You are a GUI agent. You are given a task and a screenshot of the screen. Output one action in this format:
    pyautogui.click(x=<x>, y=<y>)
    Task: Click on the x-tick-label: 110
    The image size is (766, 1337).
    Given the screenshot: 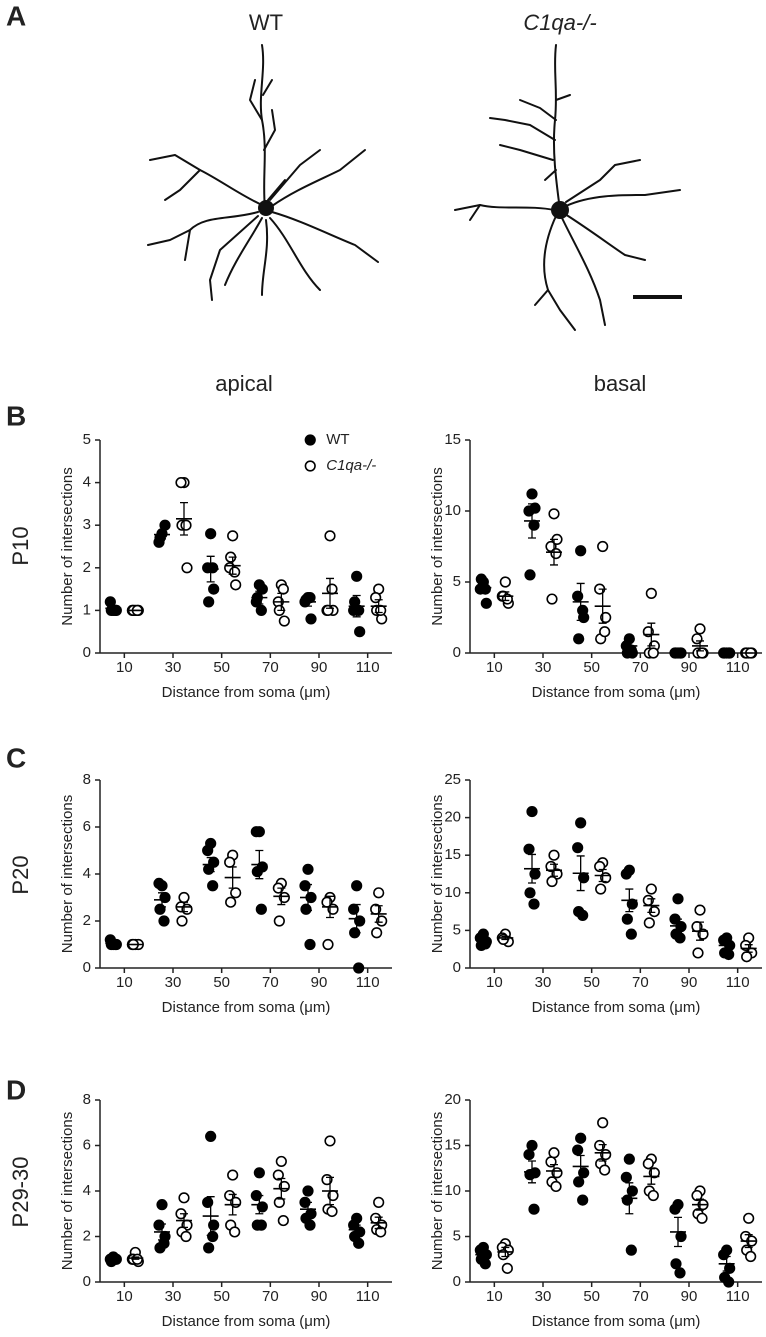 What is the action you would take?
    pyautogui.click(x=368, y=982)
    